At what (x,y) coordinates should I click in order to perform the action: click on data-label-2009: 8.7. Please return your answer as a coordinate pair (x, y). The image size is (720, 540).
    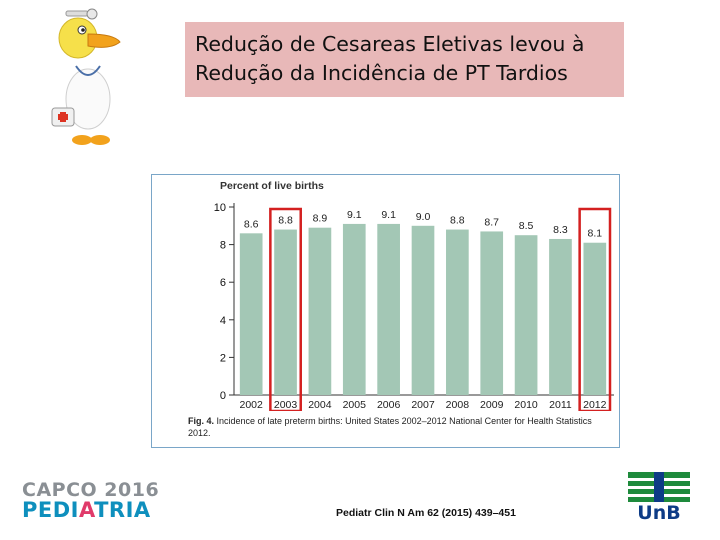
    Looking at the image, I should click on (491, 222).